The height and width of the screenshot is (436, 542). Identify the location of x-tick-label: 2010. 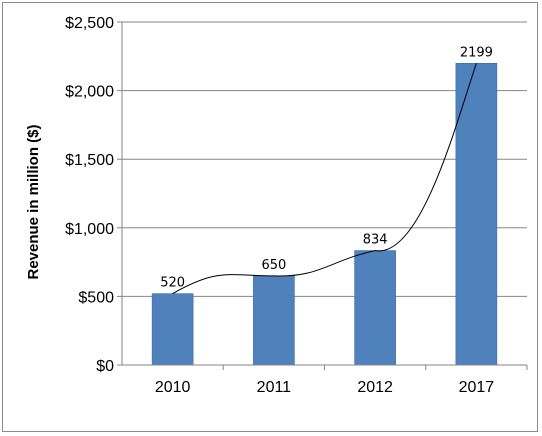
(173, 387).